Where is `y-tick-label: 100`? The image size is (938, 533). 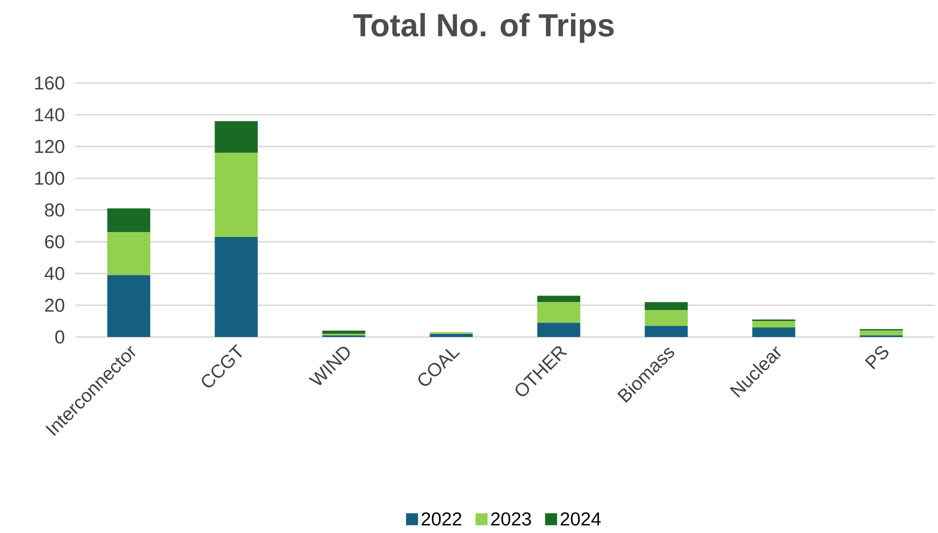 y-tick-label: 100 is located at coordinates (49, 178).